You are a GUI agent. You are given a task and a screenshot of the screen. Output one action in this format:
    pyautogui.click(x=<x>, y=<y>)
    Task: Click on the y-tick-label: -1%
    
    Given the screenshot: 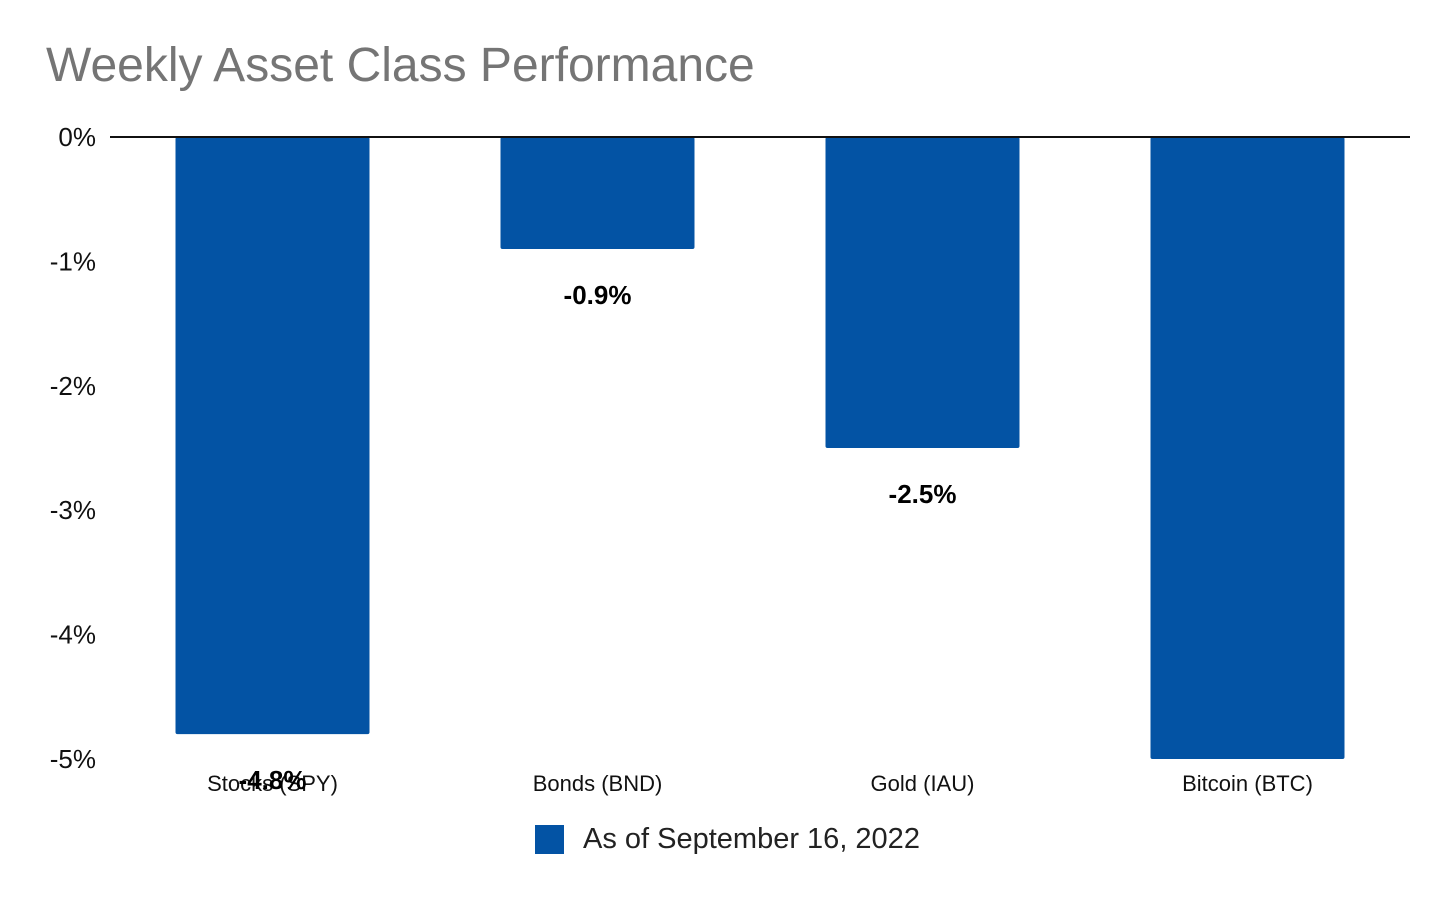 What is the action you would take?
    pyautogui.click(x=73, y=261)
    